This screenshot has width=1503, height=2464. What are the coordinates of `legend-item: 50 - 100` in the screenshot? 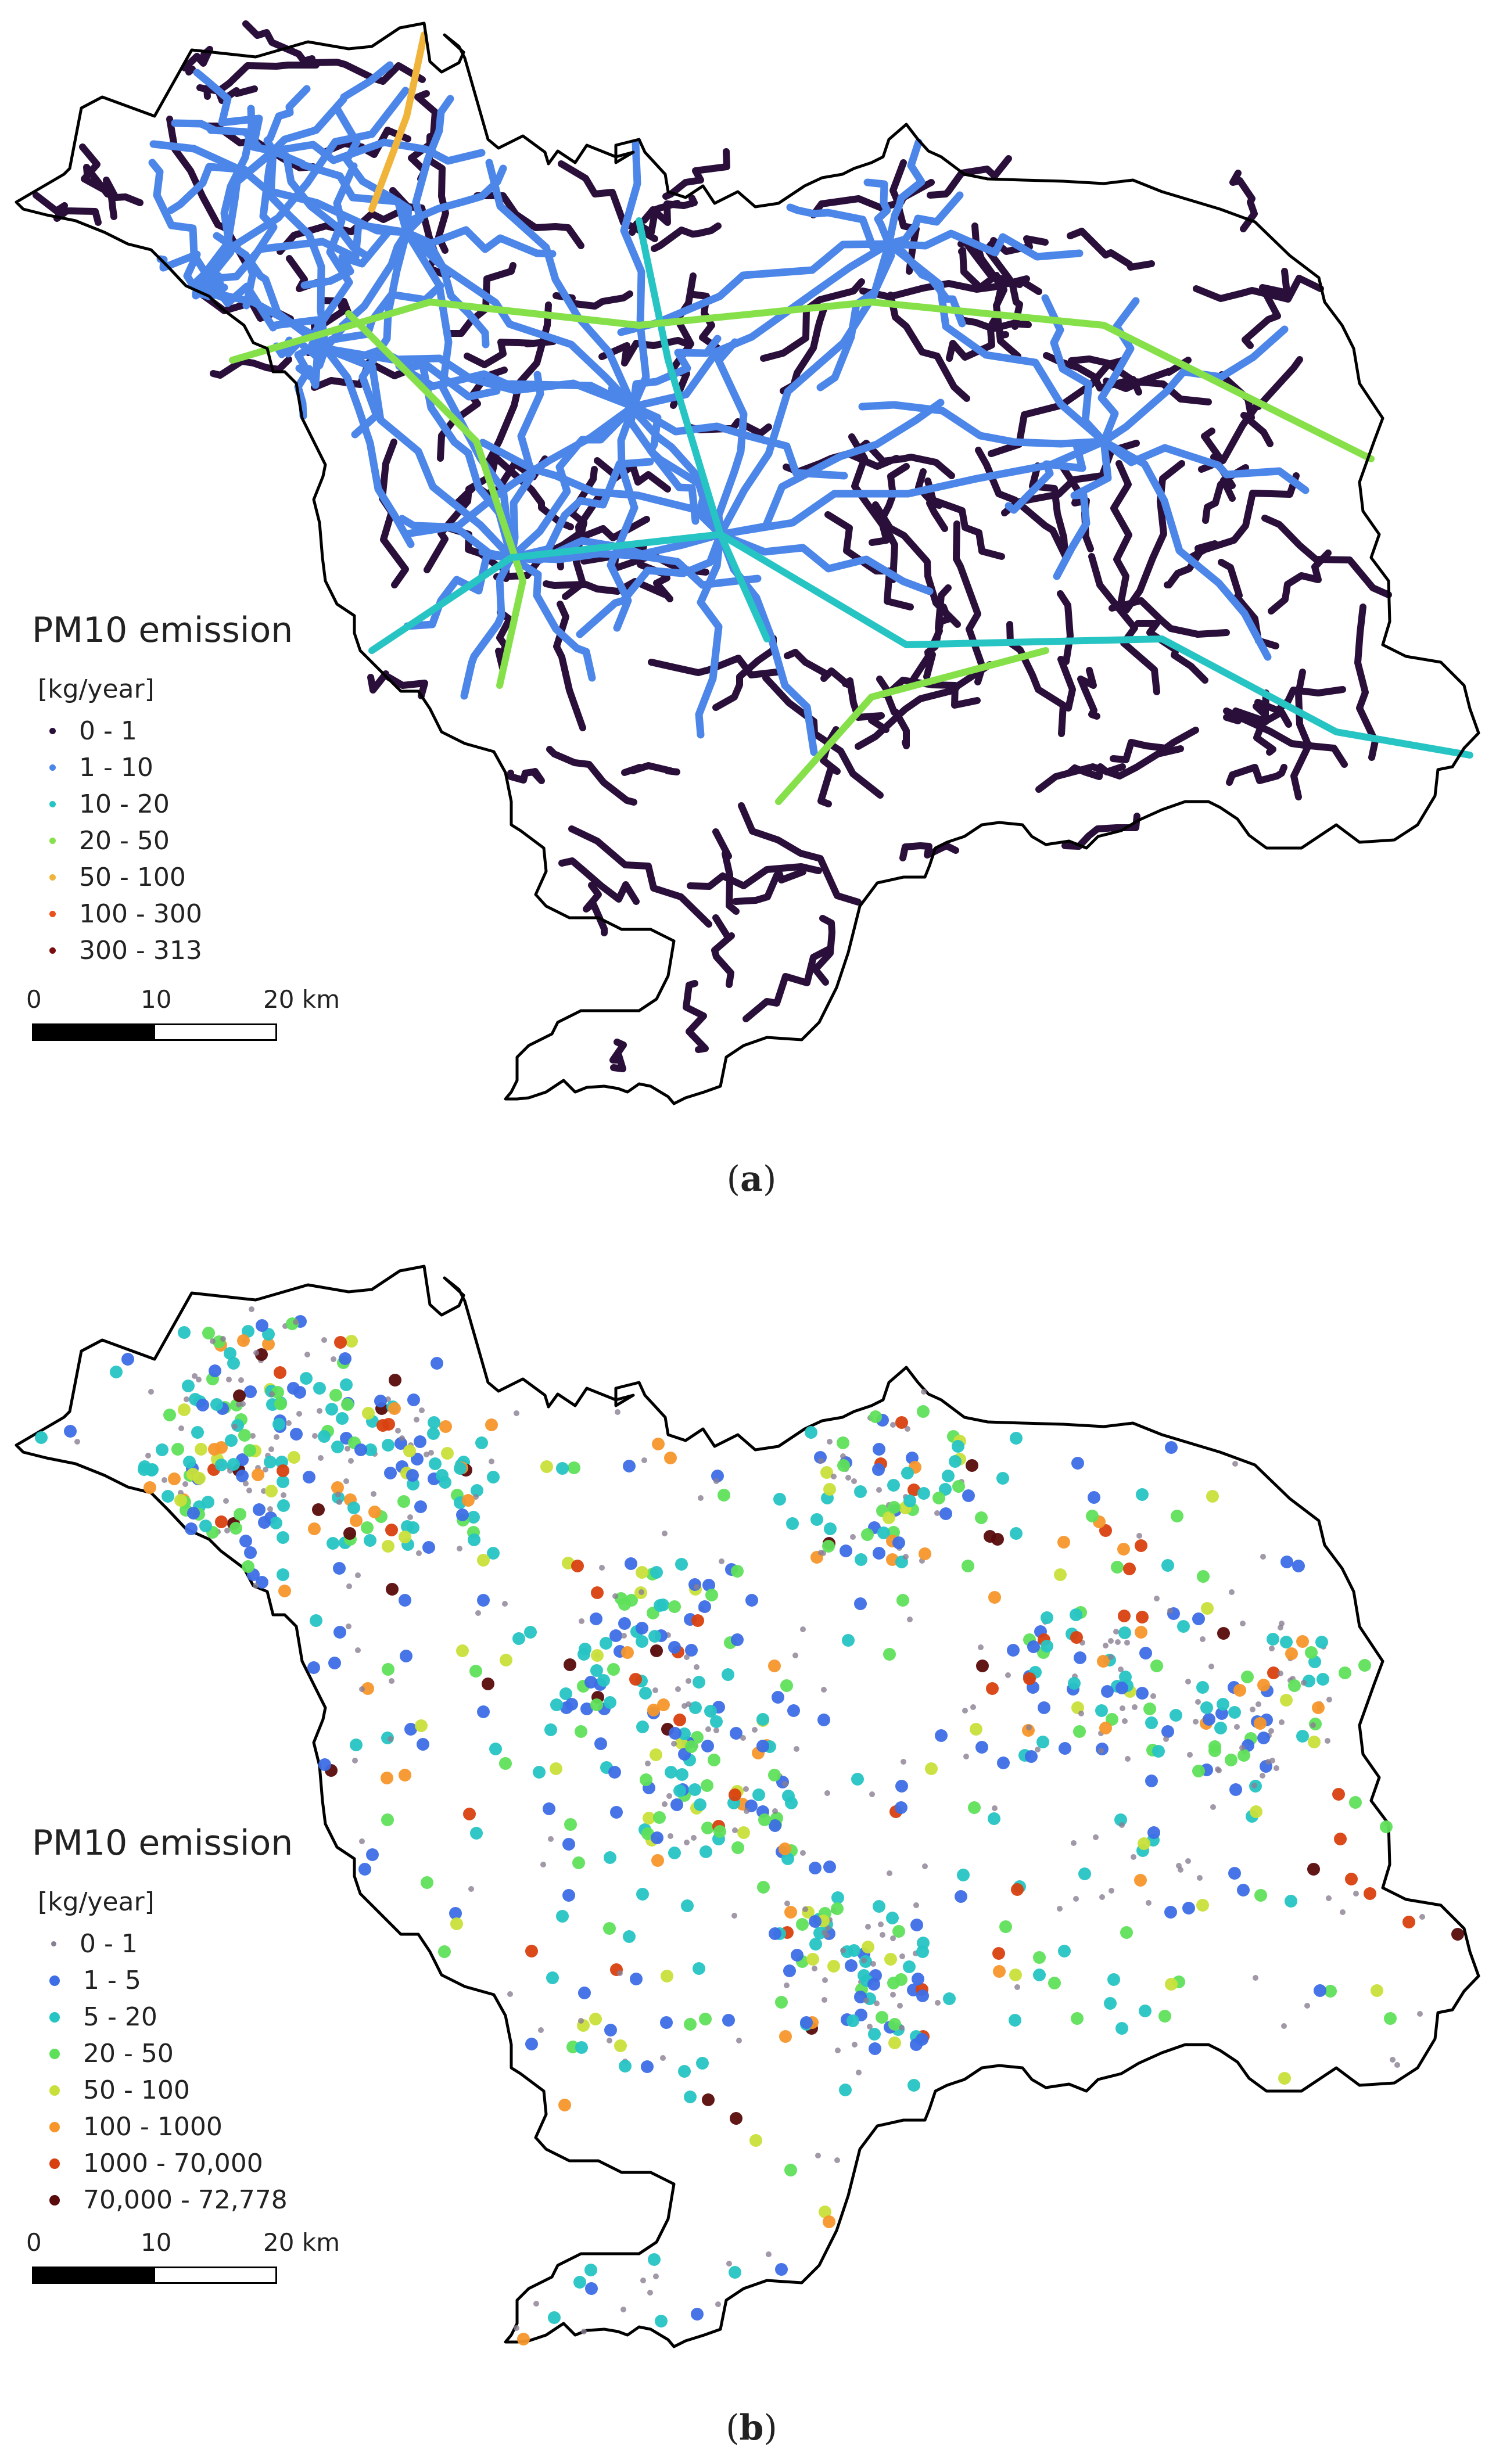 It's located at (162, 878).